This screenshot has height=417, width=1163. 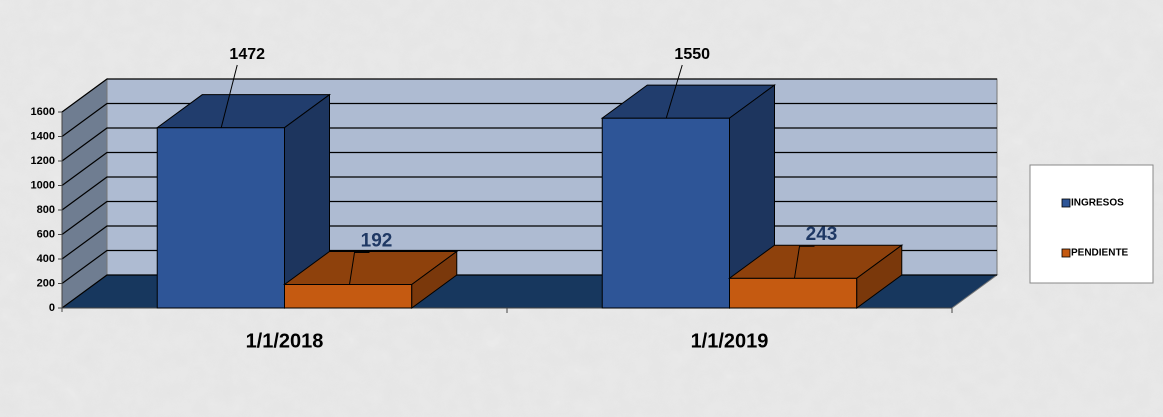 I want to click on x-tick-label: 1/1/2018, so click(x=285, y=341).